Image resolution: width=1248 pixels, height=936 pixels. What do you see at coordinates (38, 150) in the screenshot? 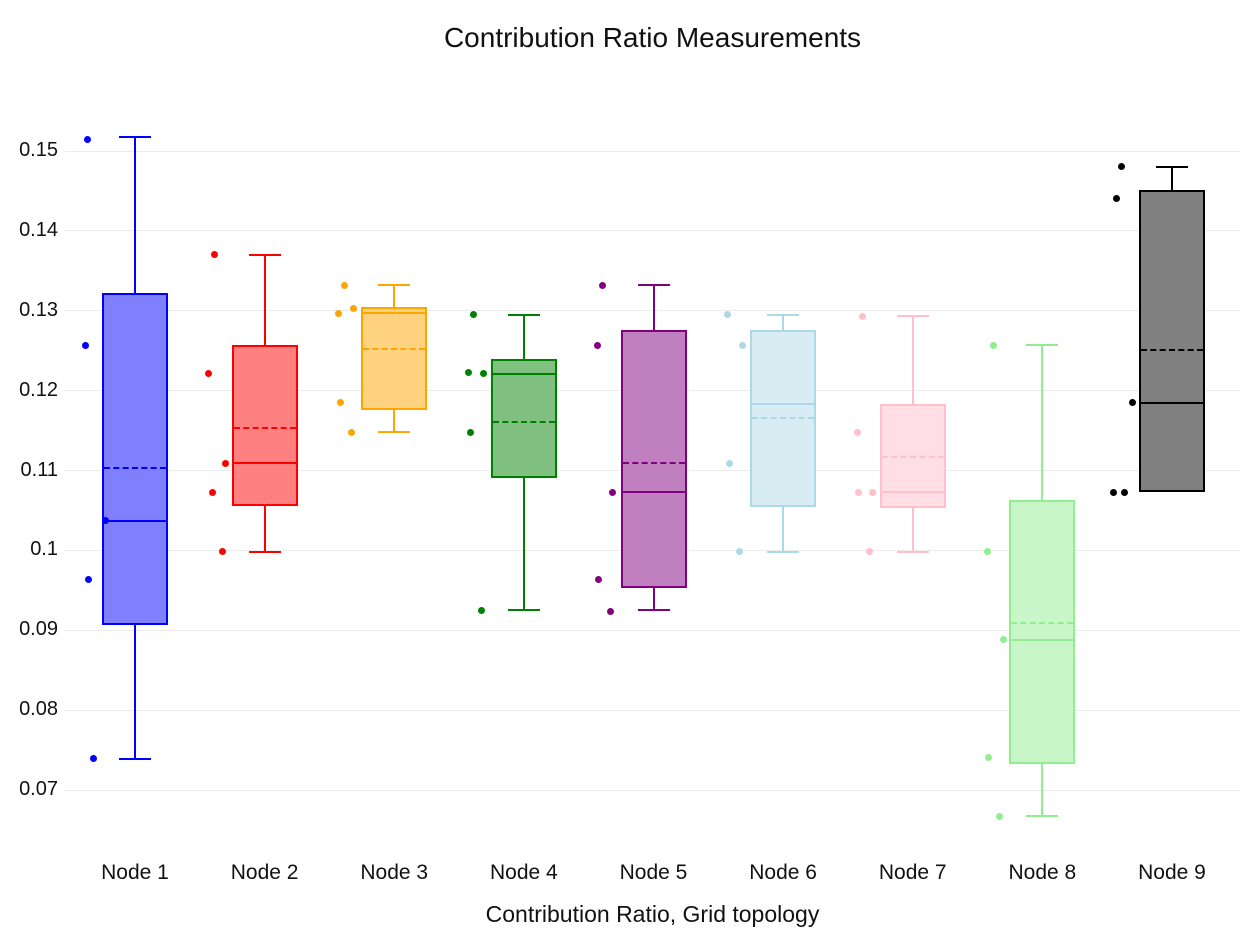
I see `y-tick-label: 0.15` at bounding box center [38, 150].